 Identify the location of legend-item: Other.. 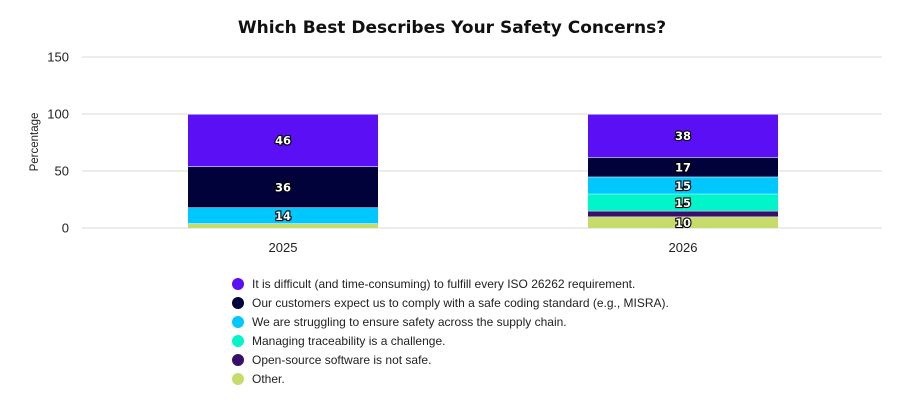
(450, 378).